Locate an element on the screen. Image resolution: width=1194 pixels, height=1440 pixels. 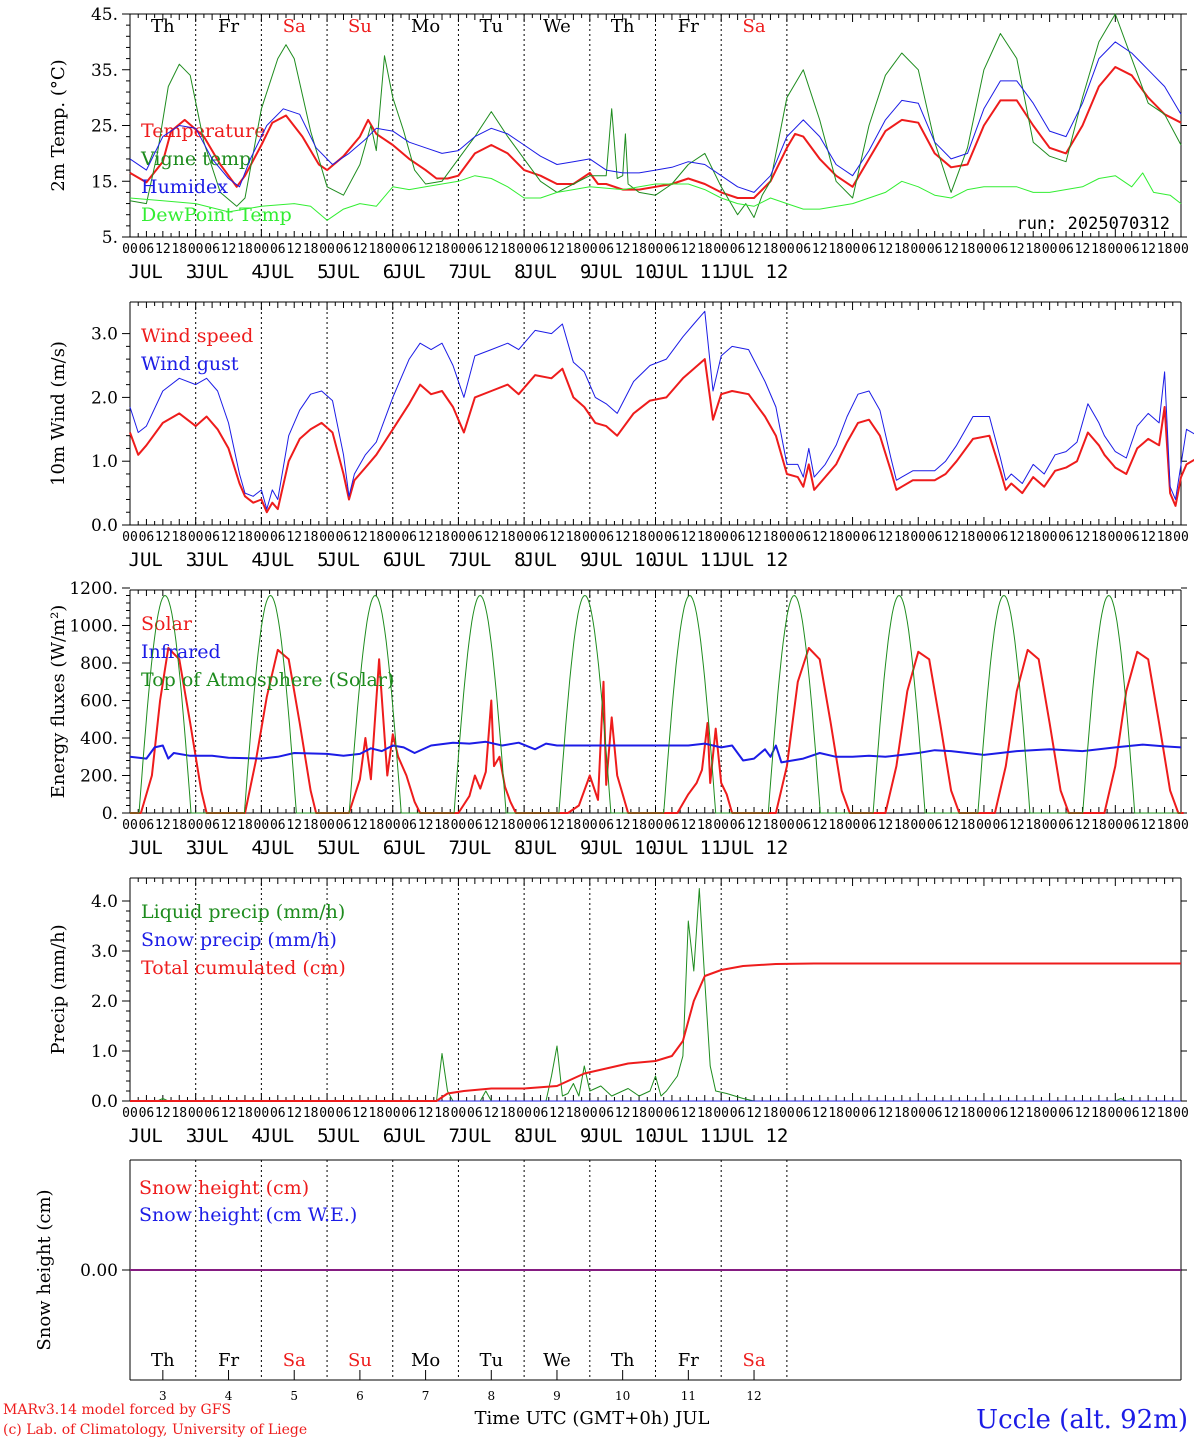
series-line-dewpoint-temp is located at coordinates (655, 196).